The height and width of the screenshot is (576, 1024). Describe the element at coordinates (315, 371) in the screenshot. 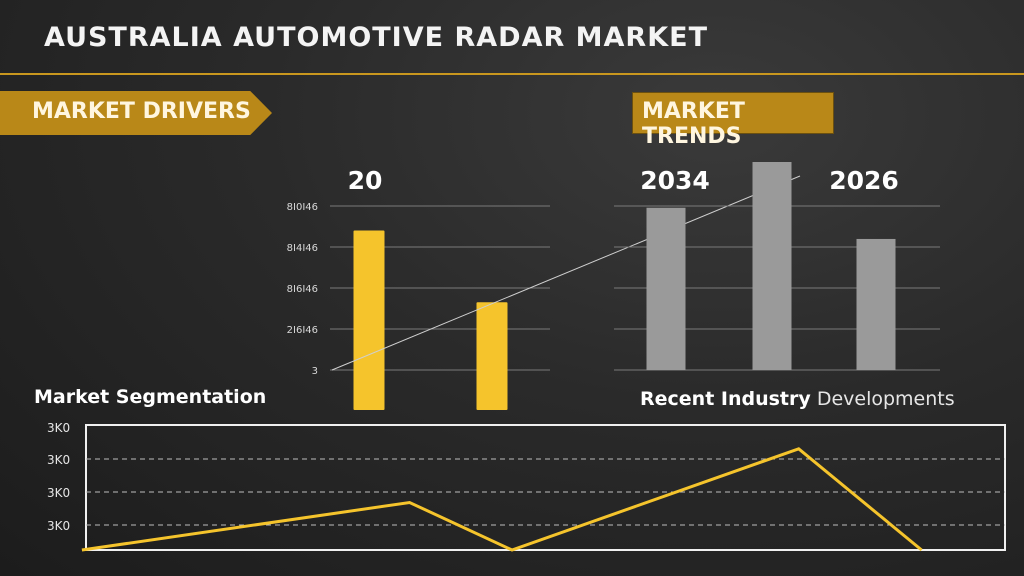

I see `drivers-tick-label: 3` at that location.